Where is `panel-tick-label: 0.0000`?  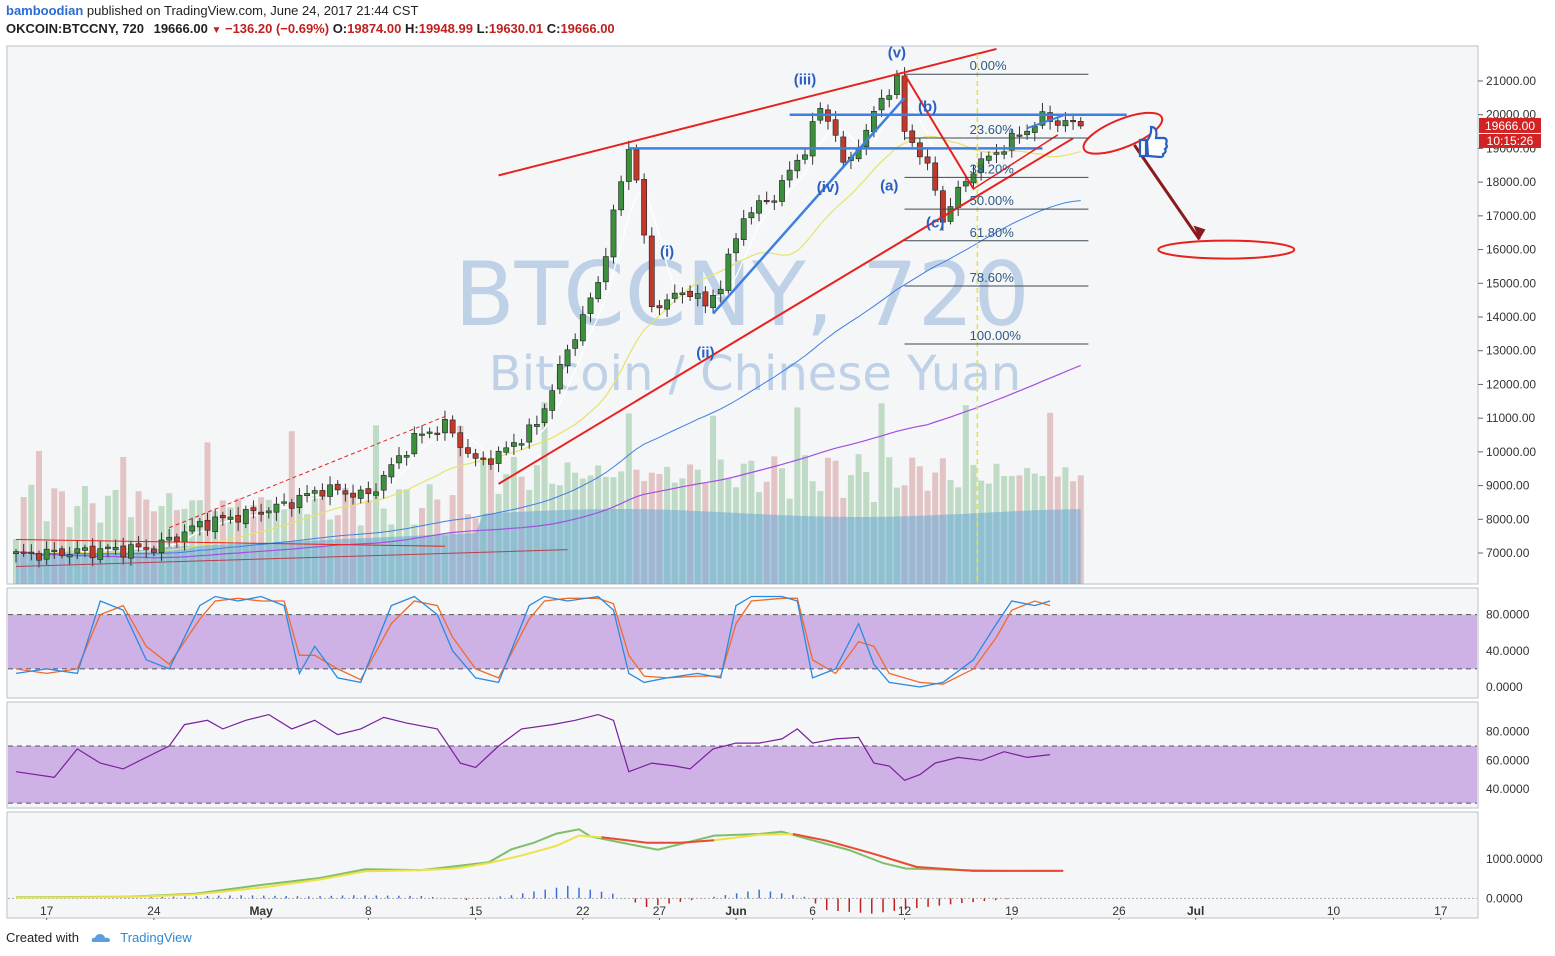
panel-tick-label: 0.0000 is located at coordinates (1504, 898).